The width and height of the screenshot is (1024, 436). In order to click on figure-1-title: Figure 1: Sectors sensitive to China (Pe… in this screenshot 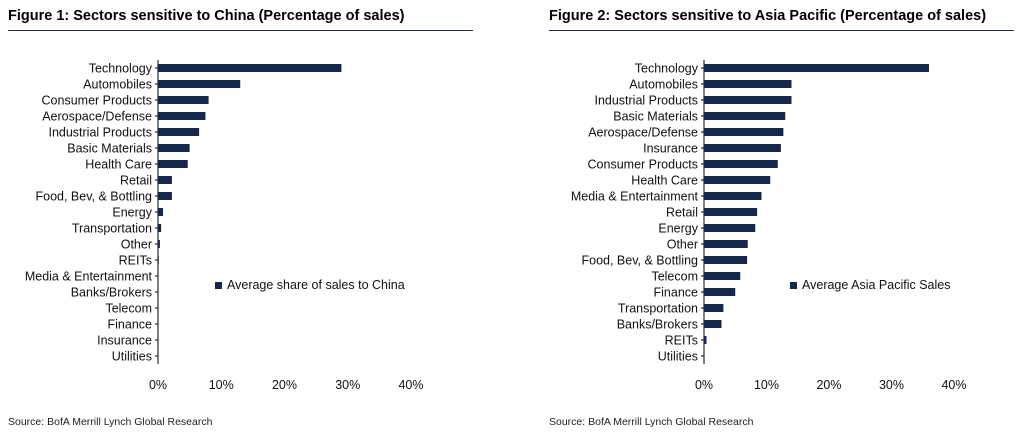, I will do `click(206, 16)`.